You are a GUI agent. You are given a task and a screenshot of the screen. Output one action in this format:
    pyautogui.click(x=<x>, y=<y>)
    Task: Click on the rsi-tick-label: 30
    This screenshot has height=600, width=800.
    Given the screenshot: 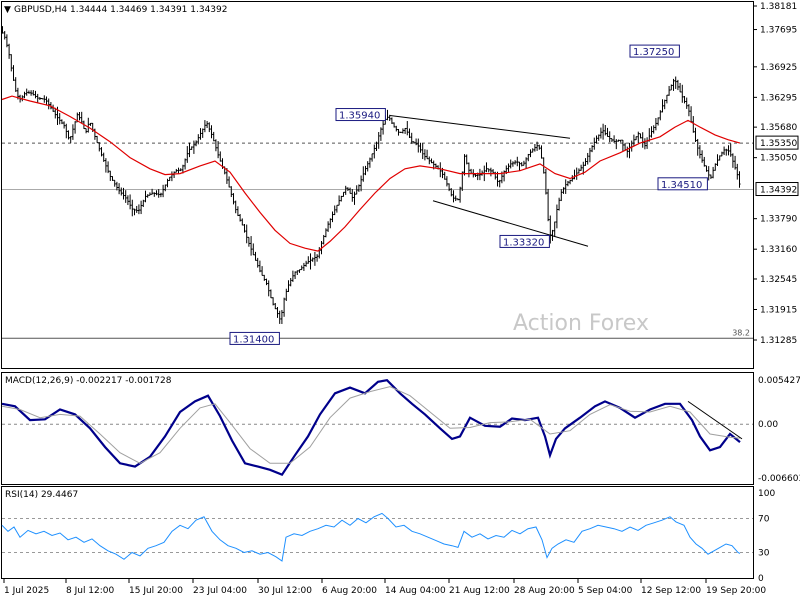 What is the action you would take?
    pyautogui.click(x=764, y=554)
    